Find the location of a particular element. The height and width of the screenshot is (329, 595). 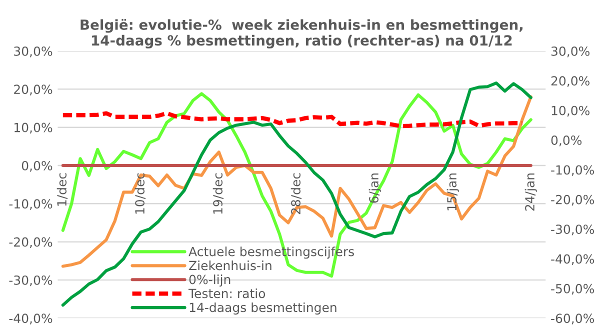

y2-tick-label: 20,0% is located at coordinates (570, 81).